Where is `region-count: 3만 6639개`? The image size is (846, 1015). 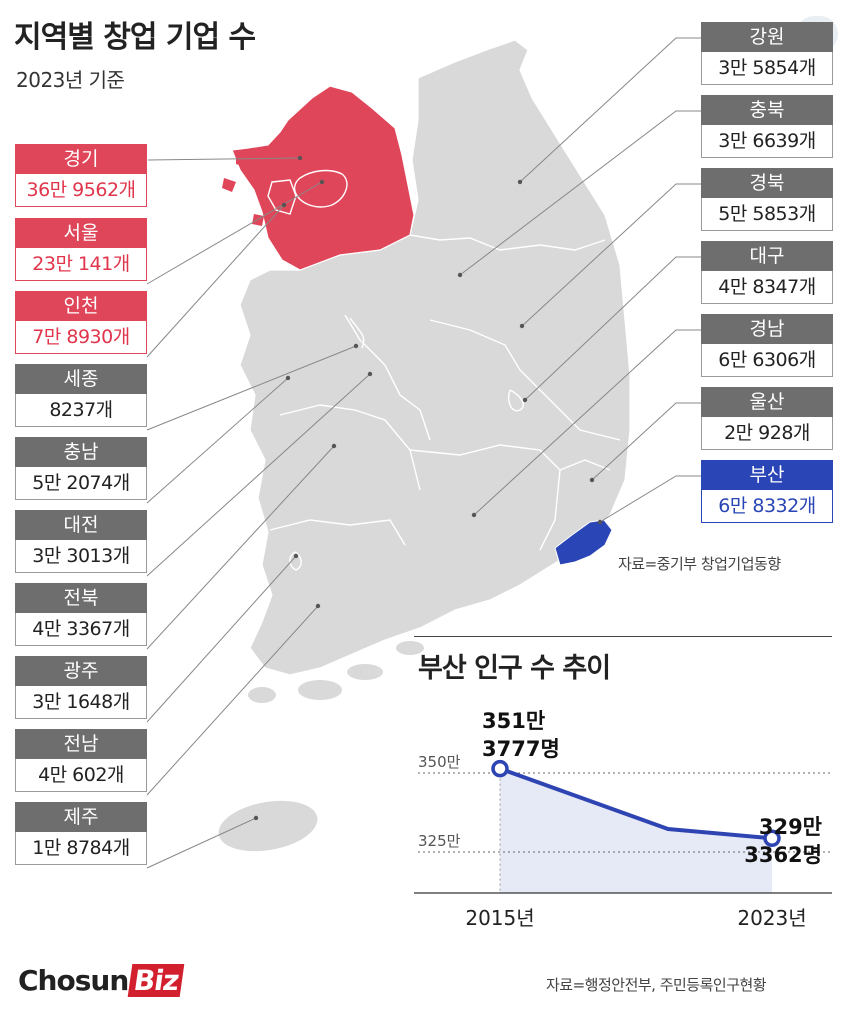 region-count: 3만 6639개 is located at coordinates (767, 141).